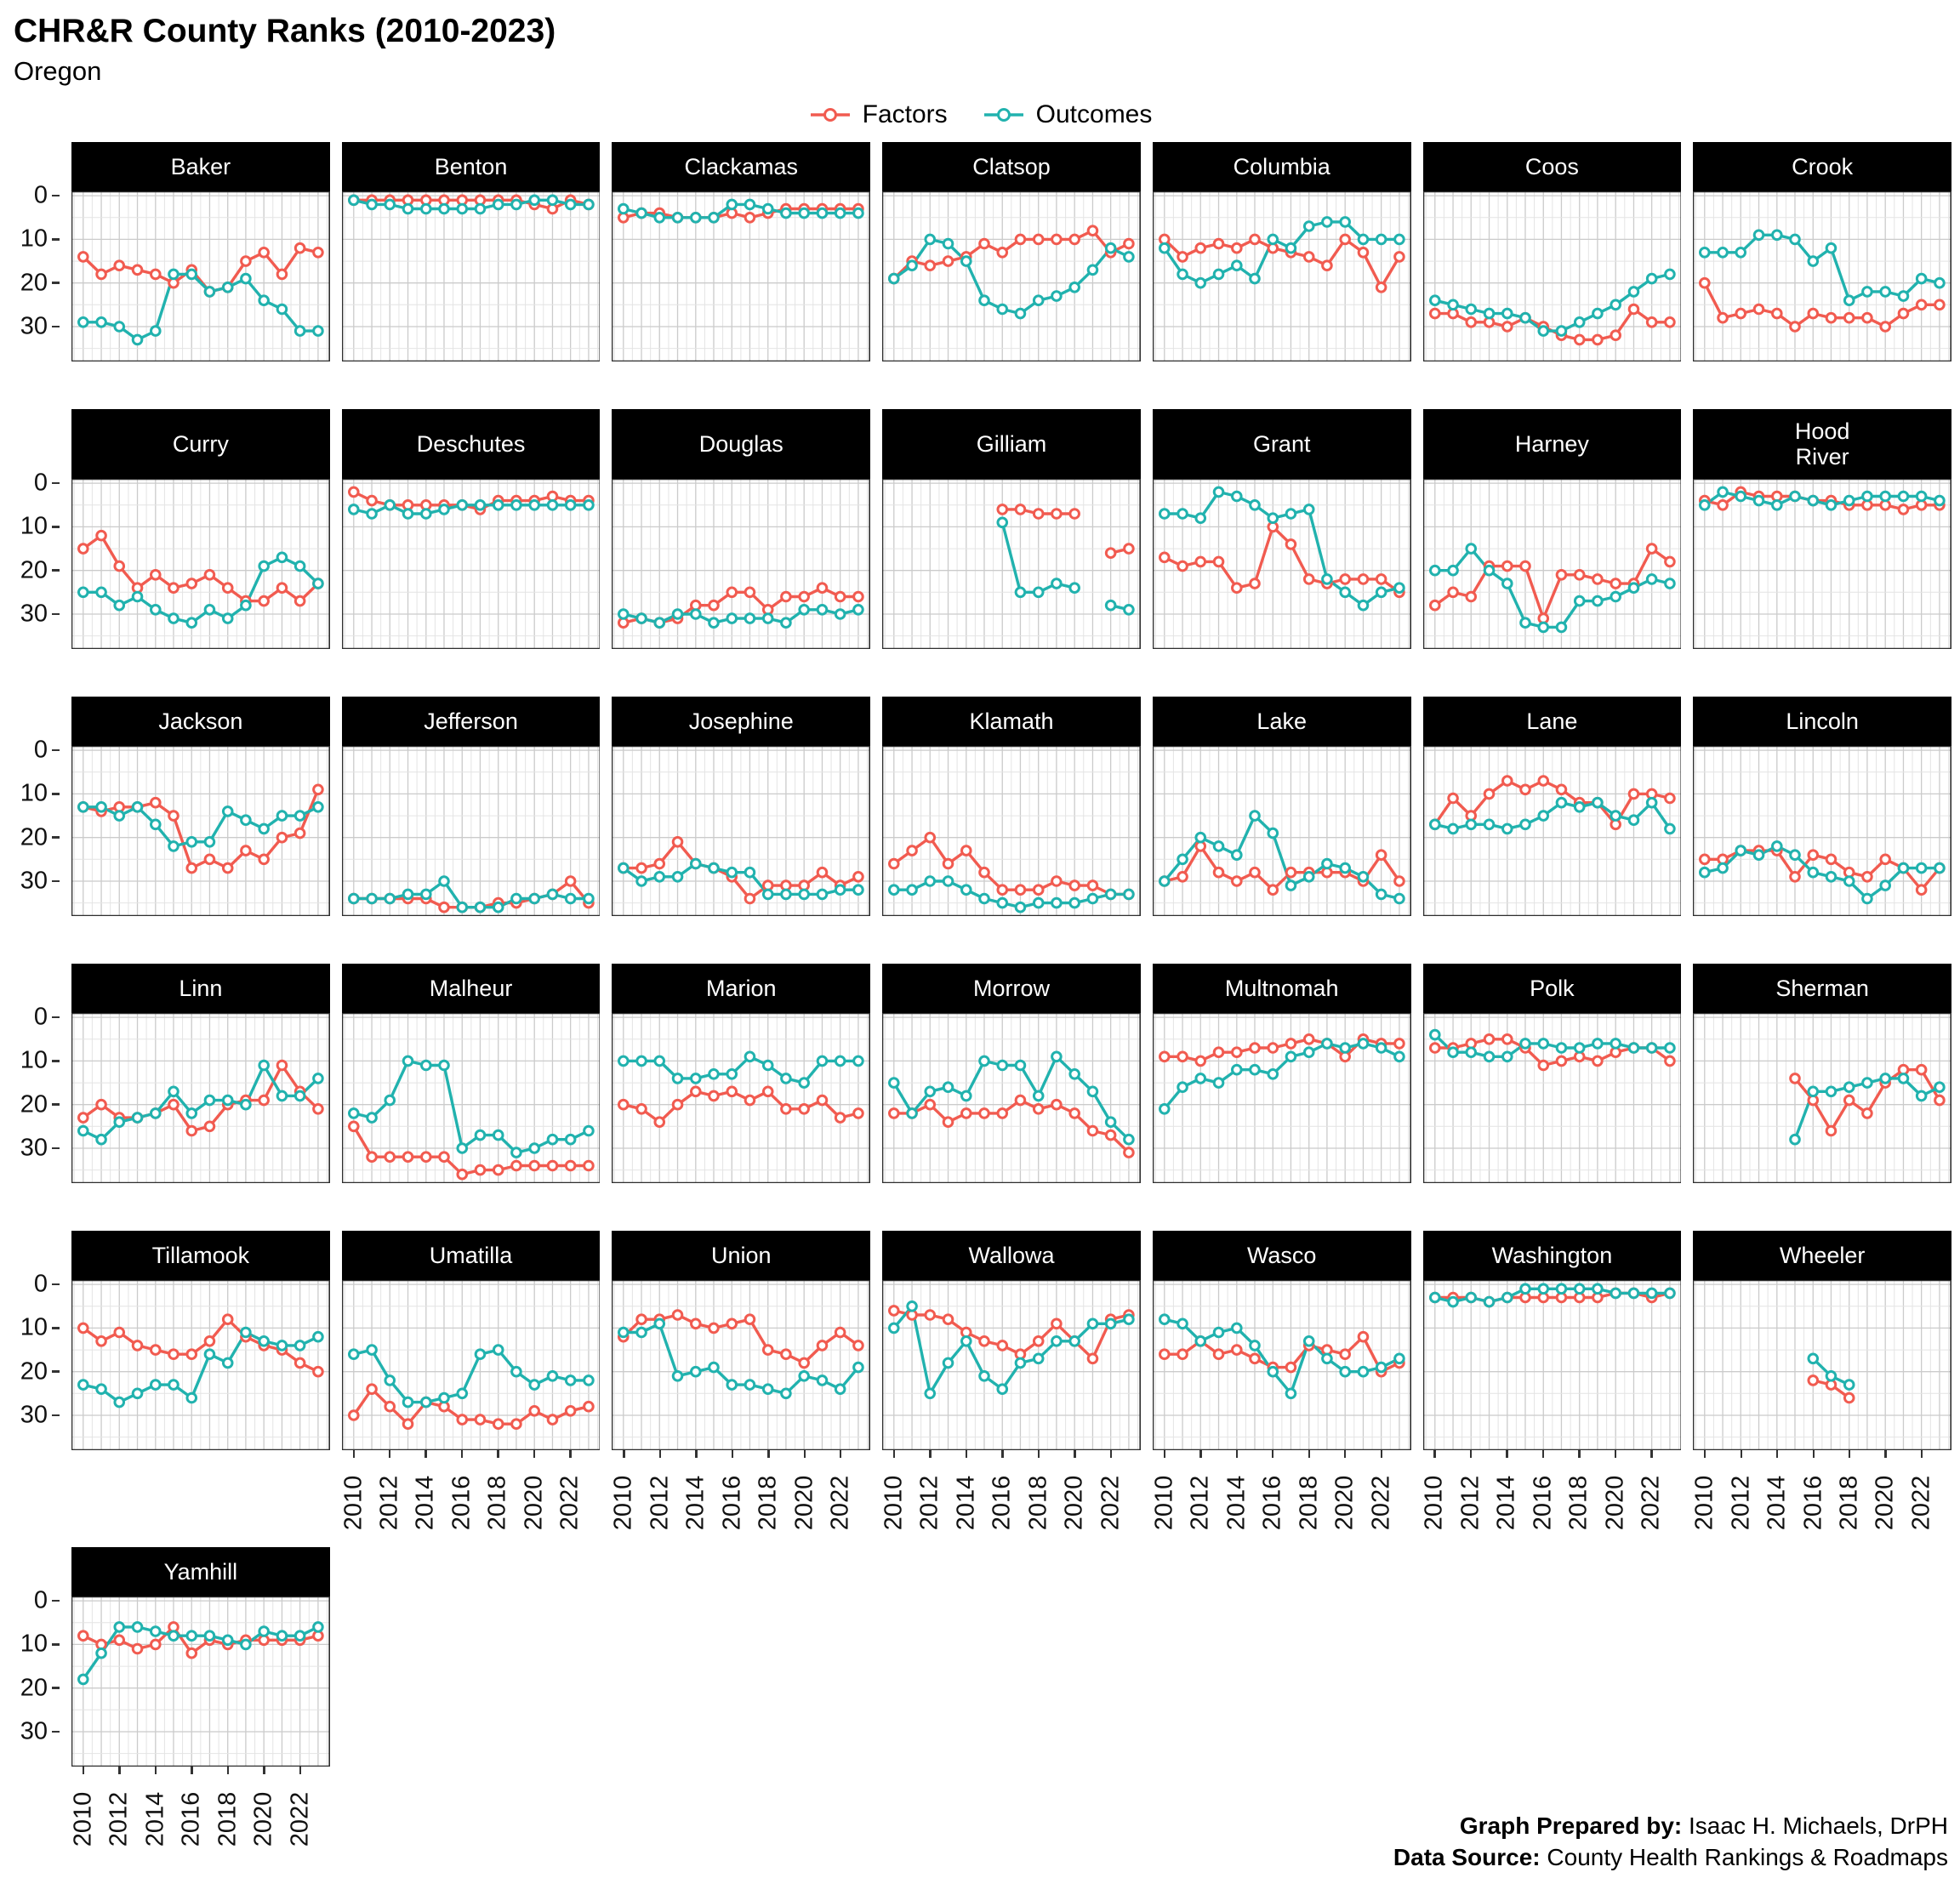 The width and height of the screenshot is (1960, 1878). What do you see at coordinates (742, 276) in the screenshot?
I see `facet-panel-clackamas` at bounding box center [742, 276].